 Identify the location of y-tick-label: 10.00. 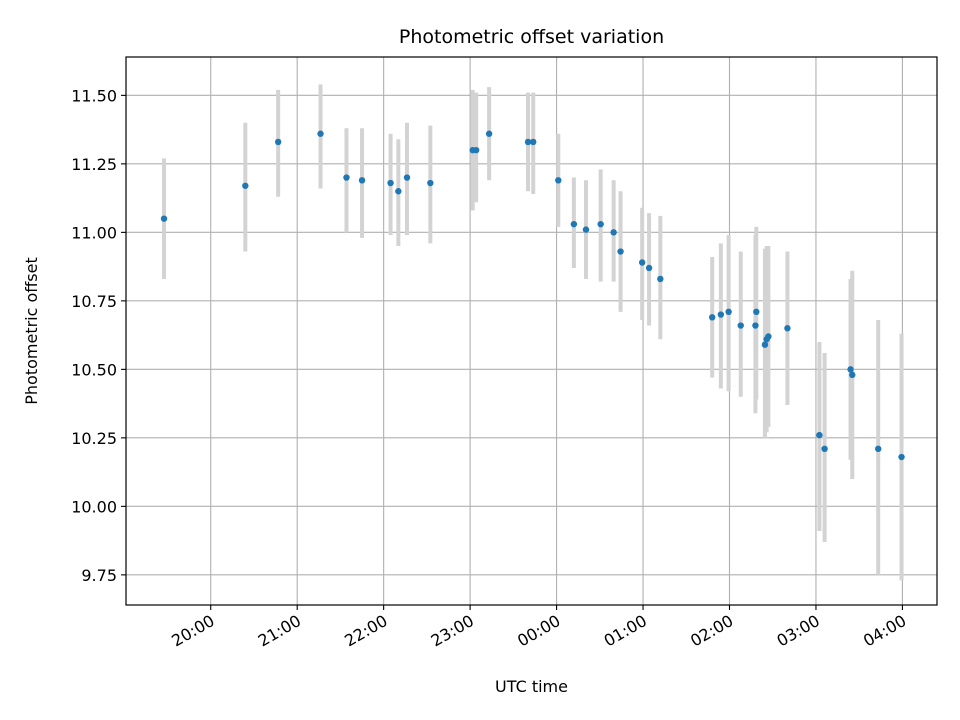
(94, 506).